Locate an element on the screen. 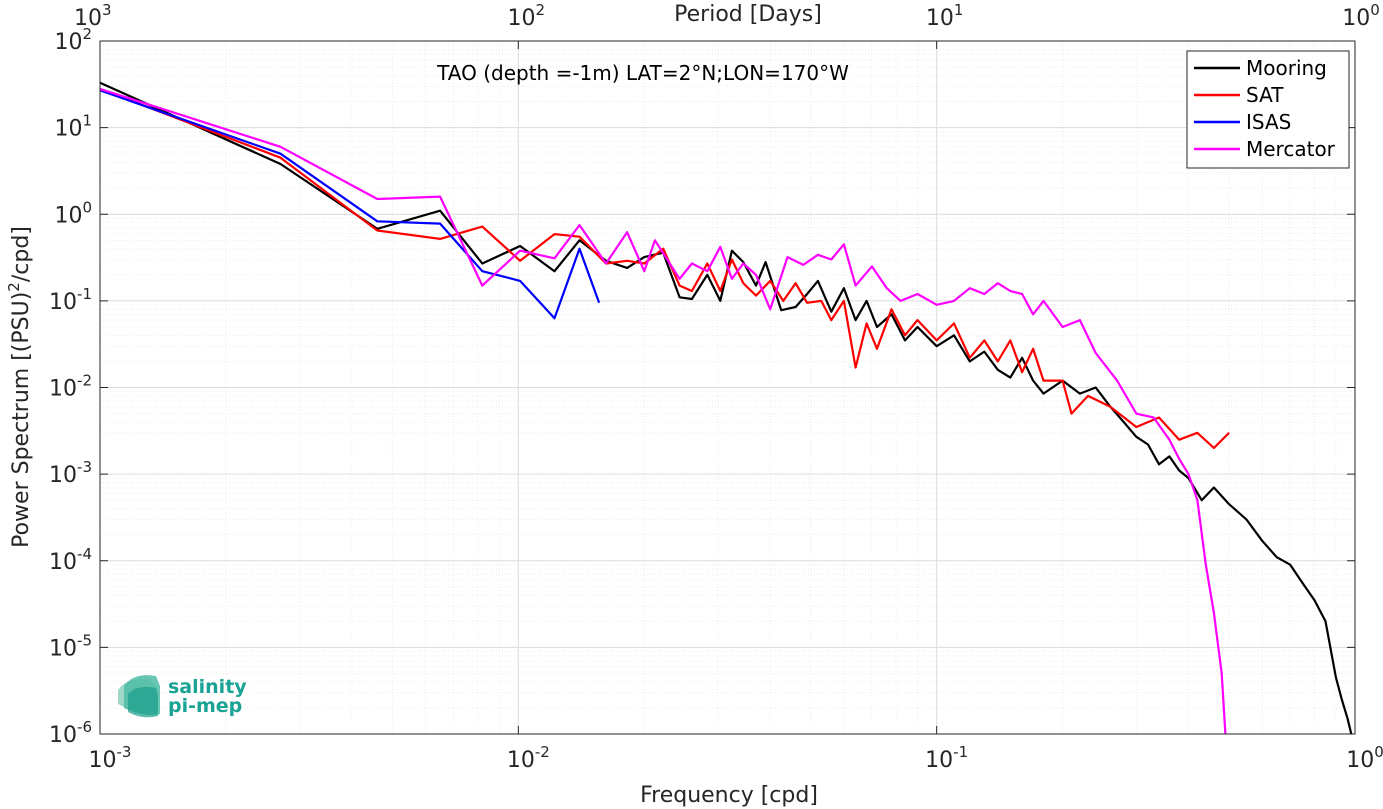 Image resolution: width=1383 pixels, height=809 pixels. y-tick-label: 10² is located at coordinates (73, 40).